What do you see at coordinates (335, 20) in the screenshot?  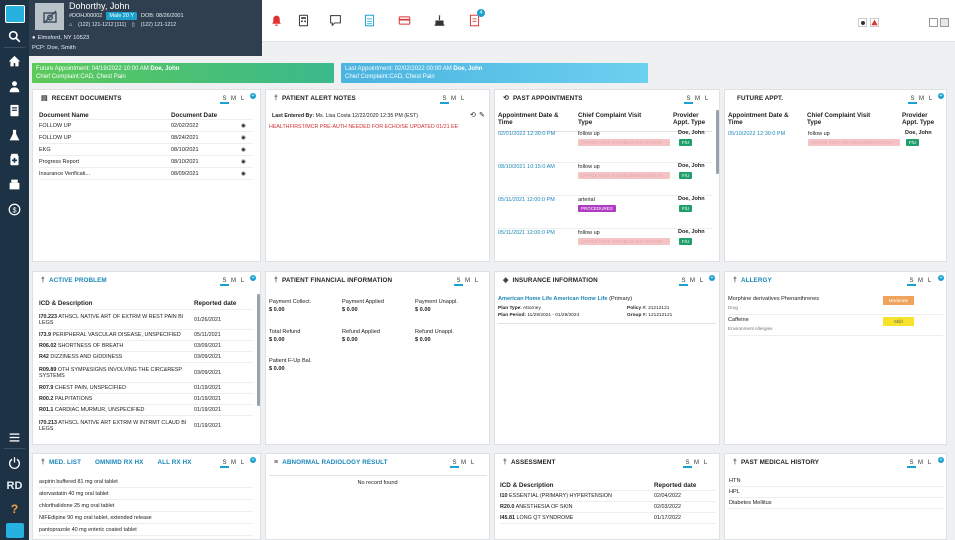 I see `message-icon` at bounding box center [335, 20].